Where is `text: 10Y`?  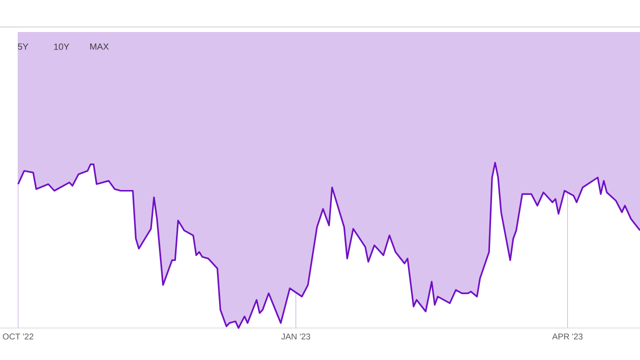 text: 10Y is located at coordinates (62, 47).